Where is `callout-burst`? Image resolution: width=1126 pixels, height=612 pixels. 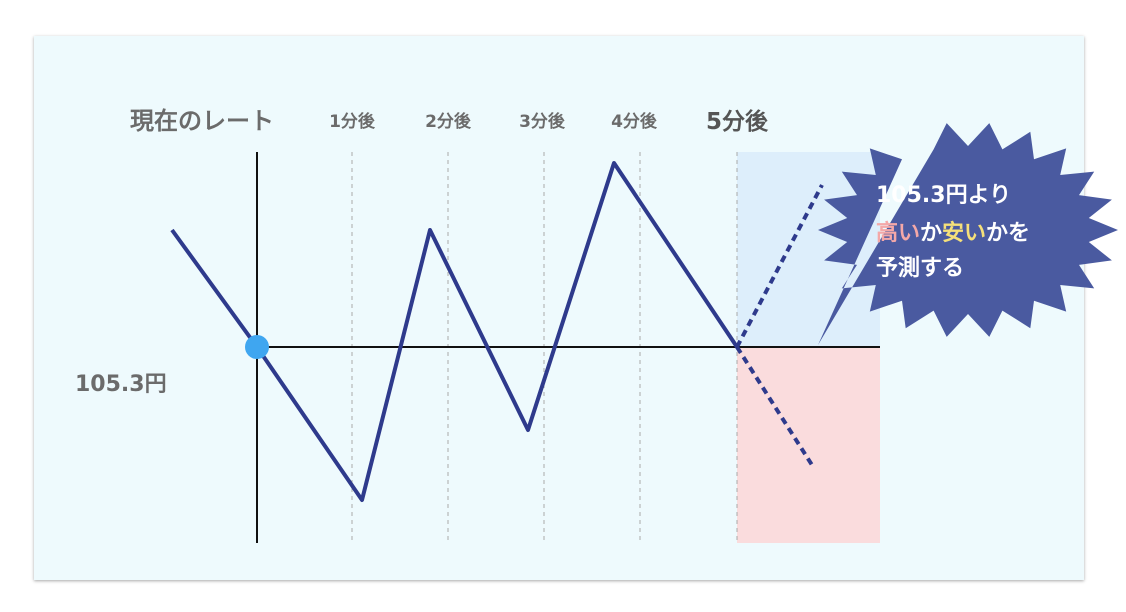 callout-burst is located at coordinates (968, 234).